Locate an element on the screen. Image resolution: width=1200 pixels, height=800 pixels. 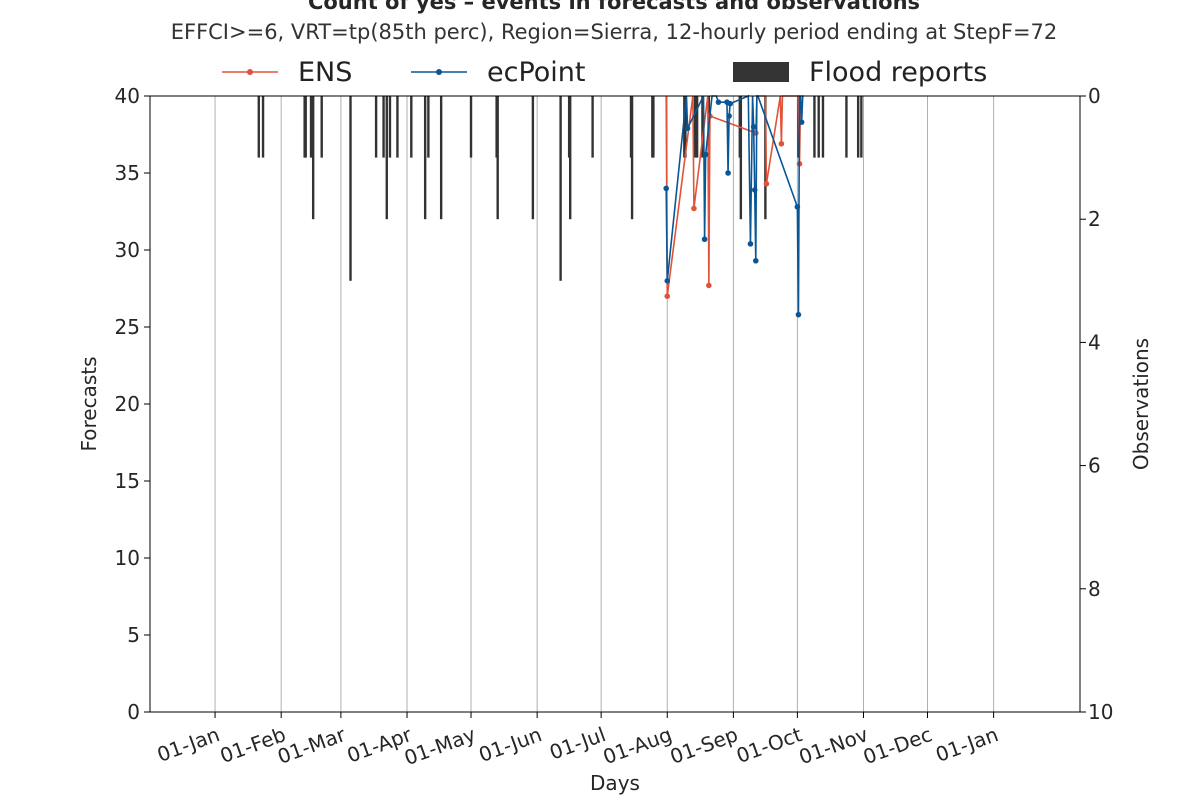
x-tick-label: 01-Dec is located at coordinates (897, 745).